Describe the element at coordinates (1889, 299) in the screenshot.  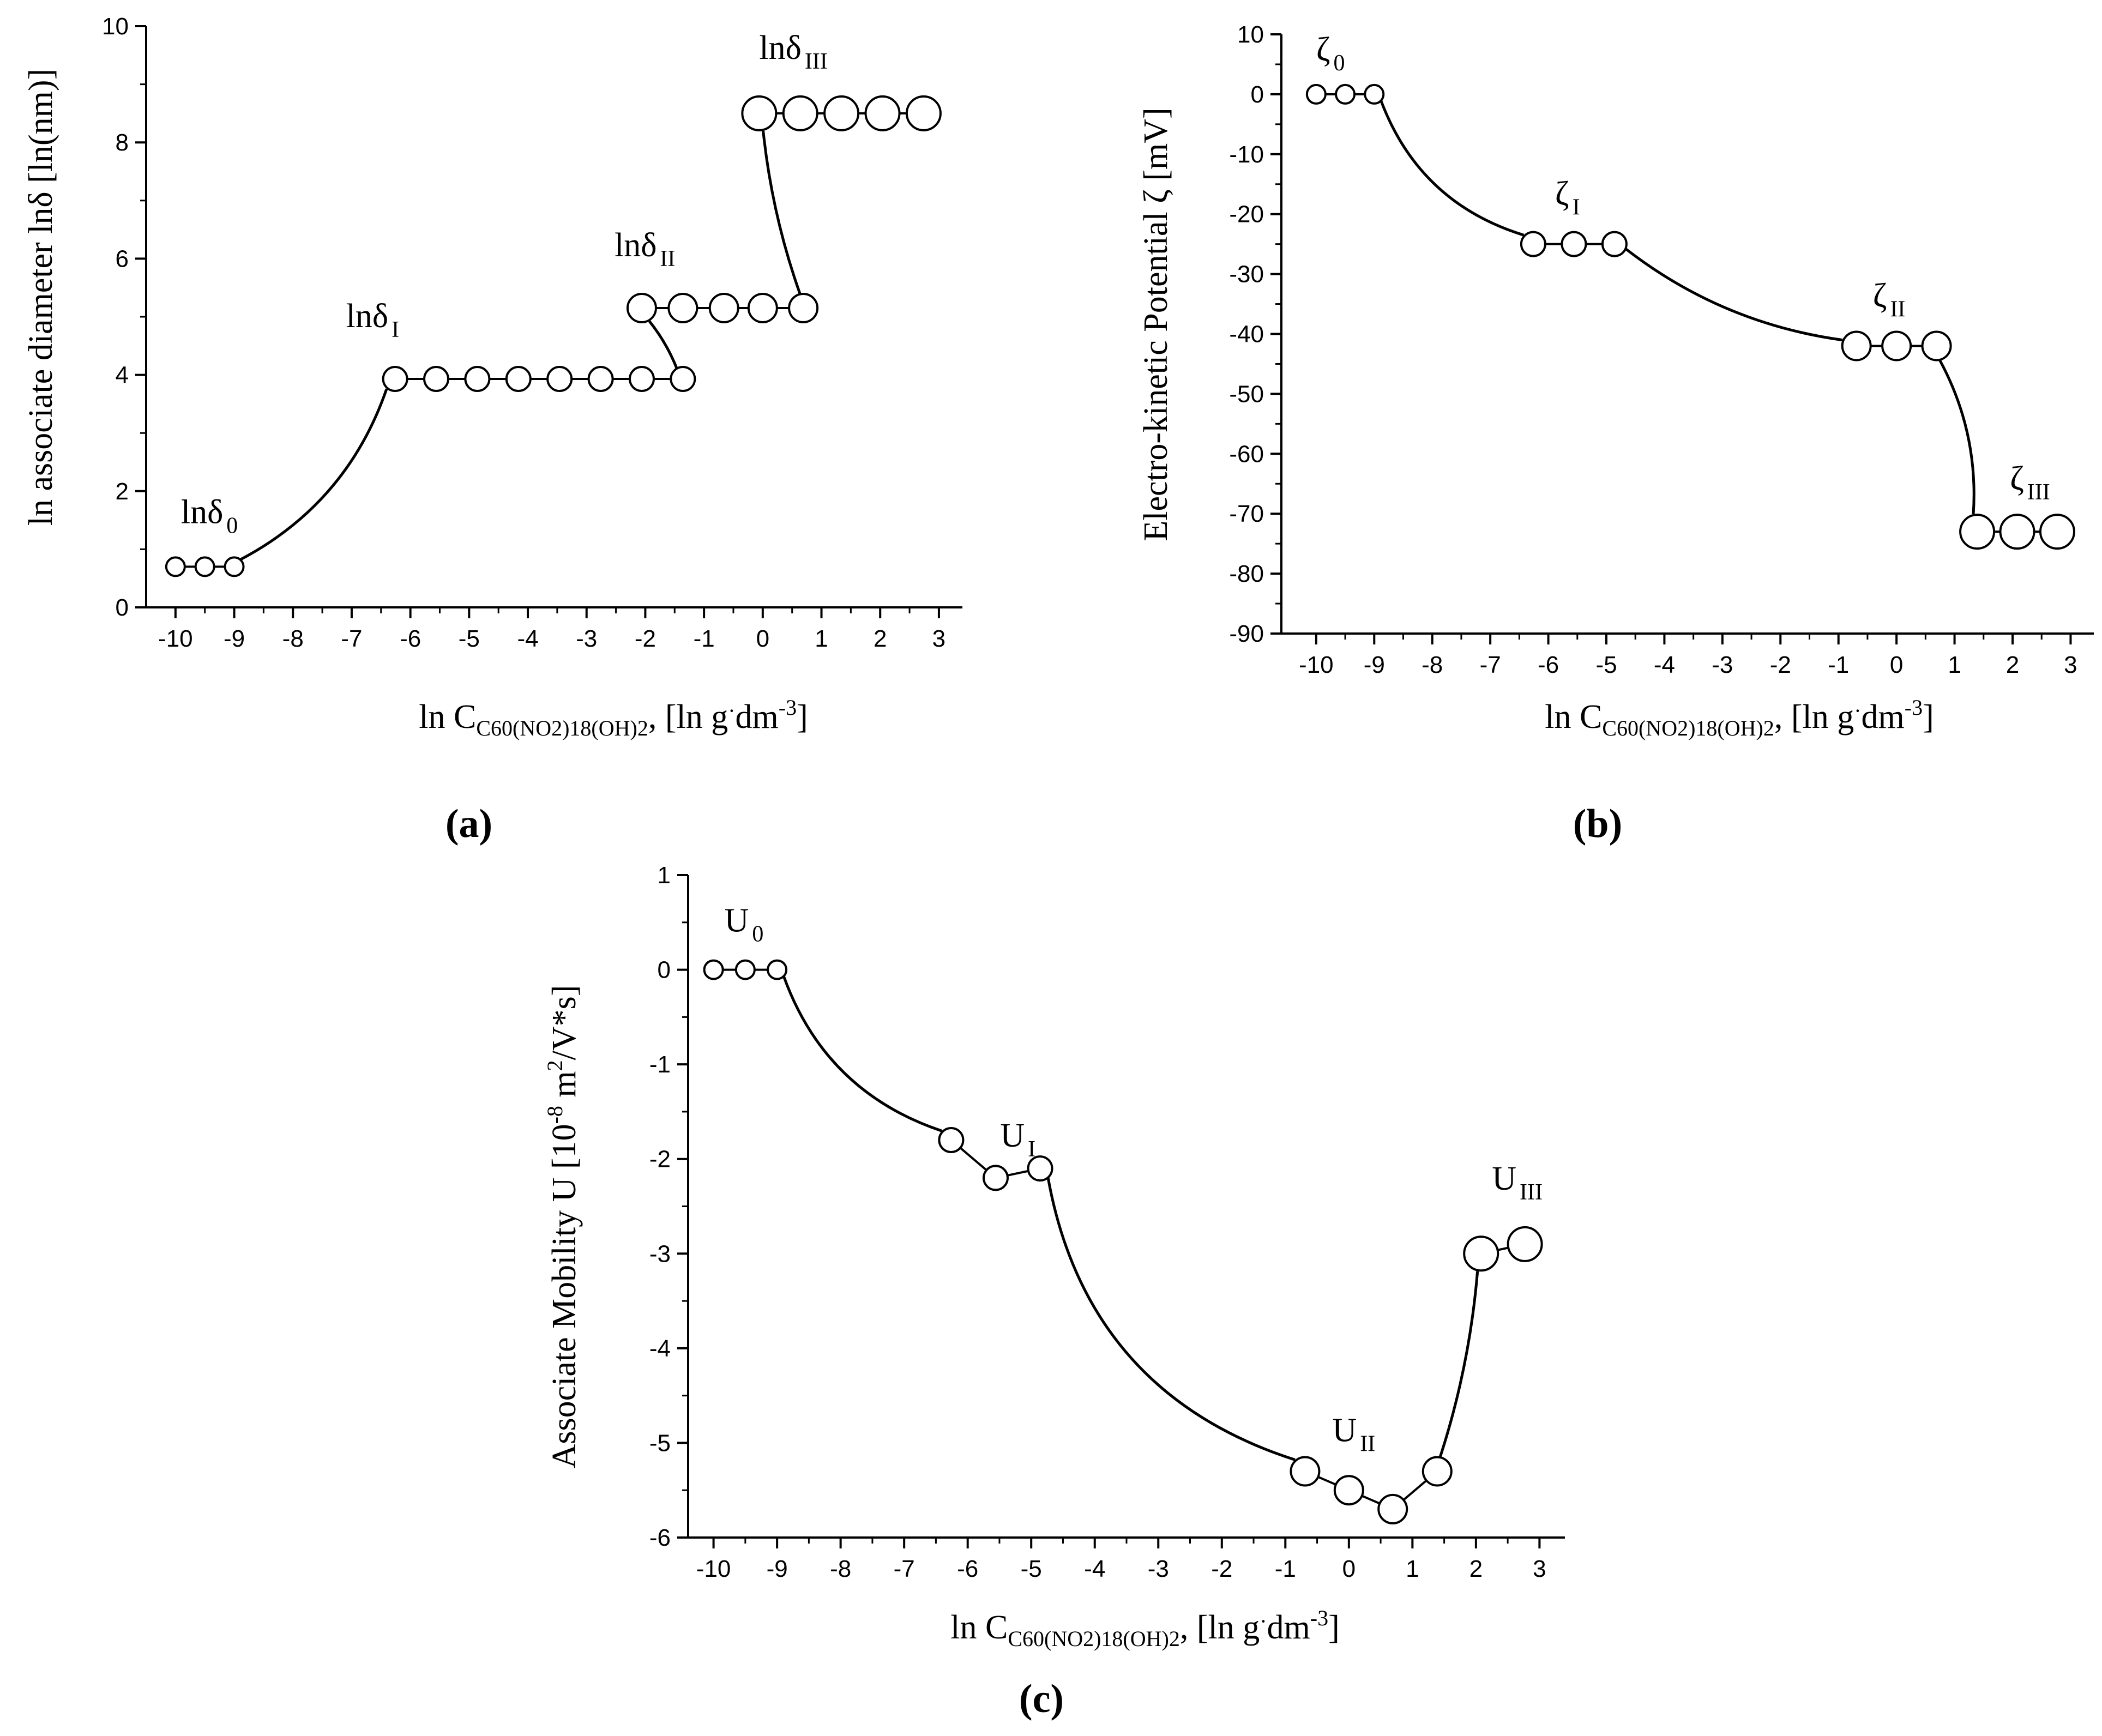
I see `group-label: ζ II` at that location.